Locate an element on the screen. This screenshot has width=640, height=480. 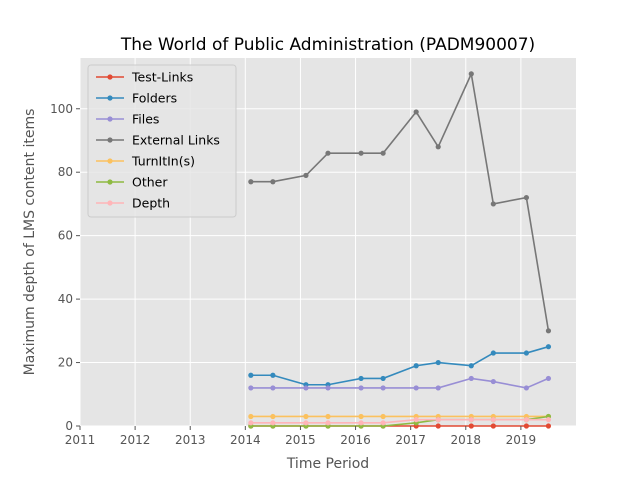
y-tick-label: 100 is located at coordinates (61, 109).